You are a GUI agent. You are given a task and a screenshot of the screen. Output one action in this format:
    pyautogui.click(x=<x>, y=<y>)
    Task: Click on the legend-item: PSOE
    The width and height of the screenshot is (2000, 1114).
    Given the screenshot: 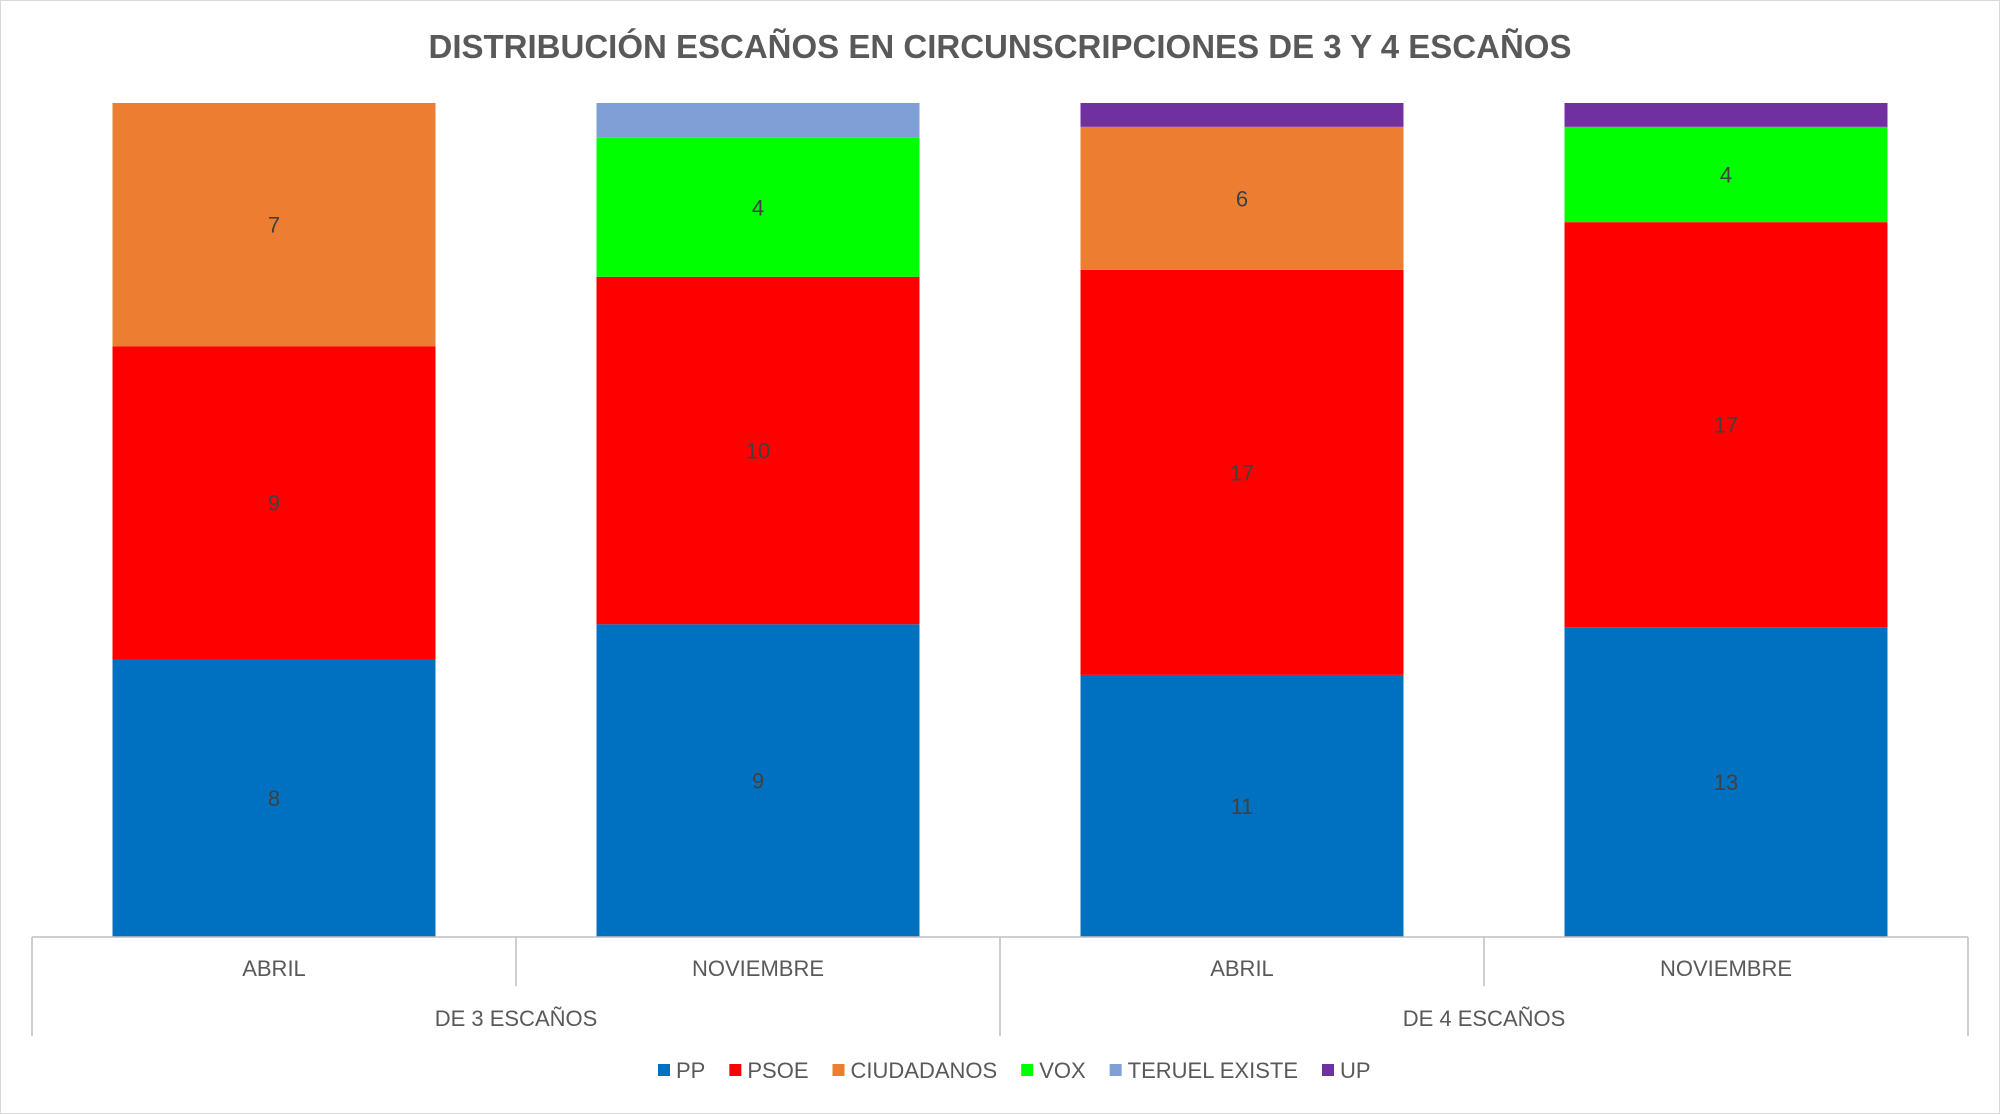 What is the action you would take?
    pyautogui.click(x=769, y=1070)
    